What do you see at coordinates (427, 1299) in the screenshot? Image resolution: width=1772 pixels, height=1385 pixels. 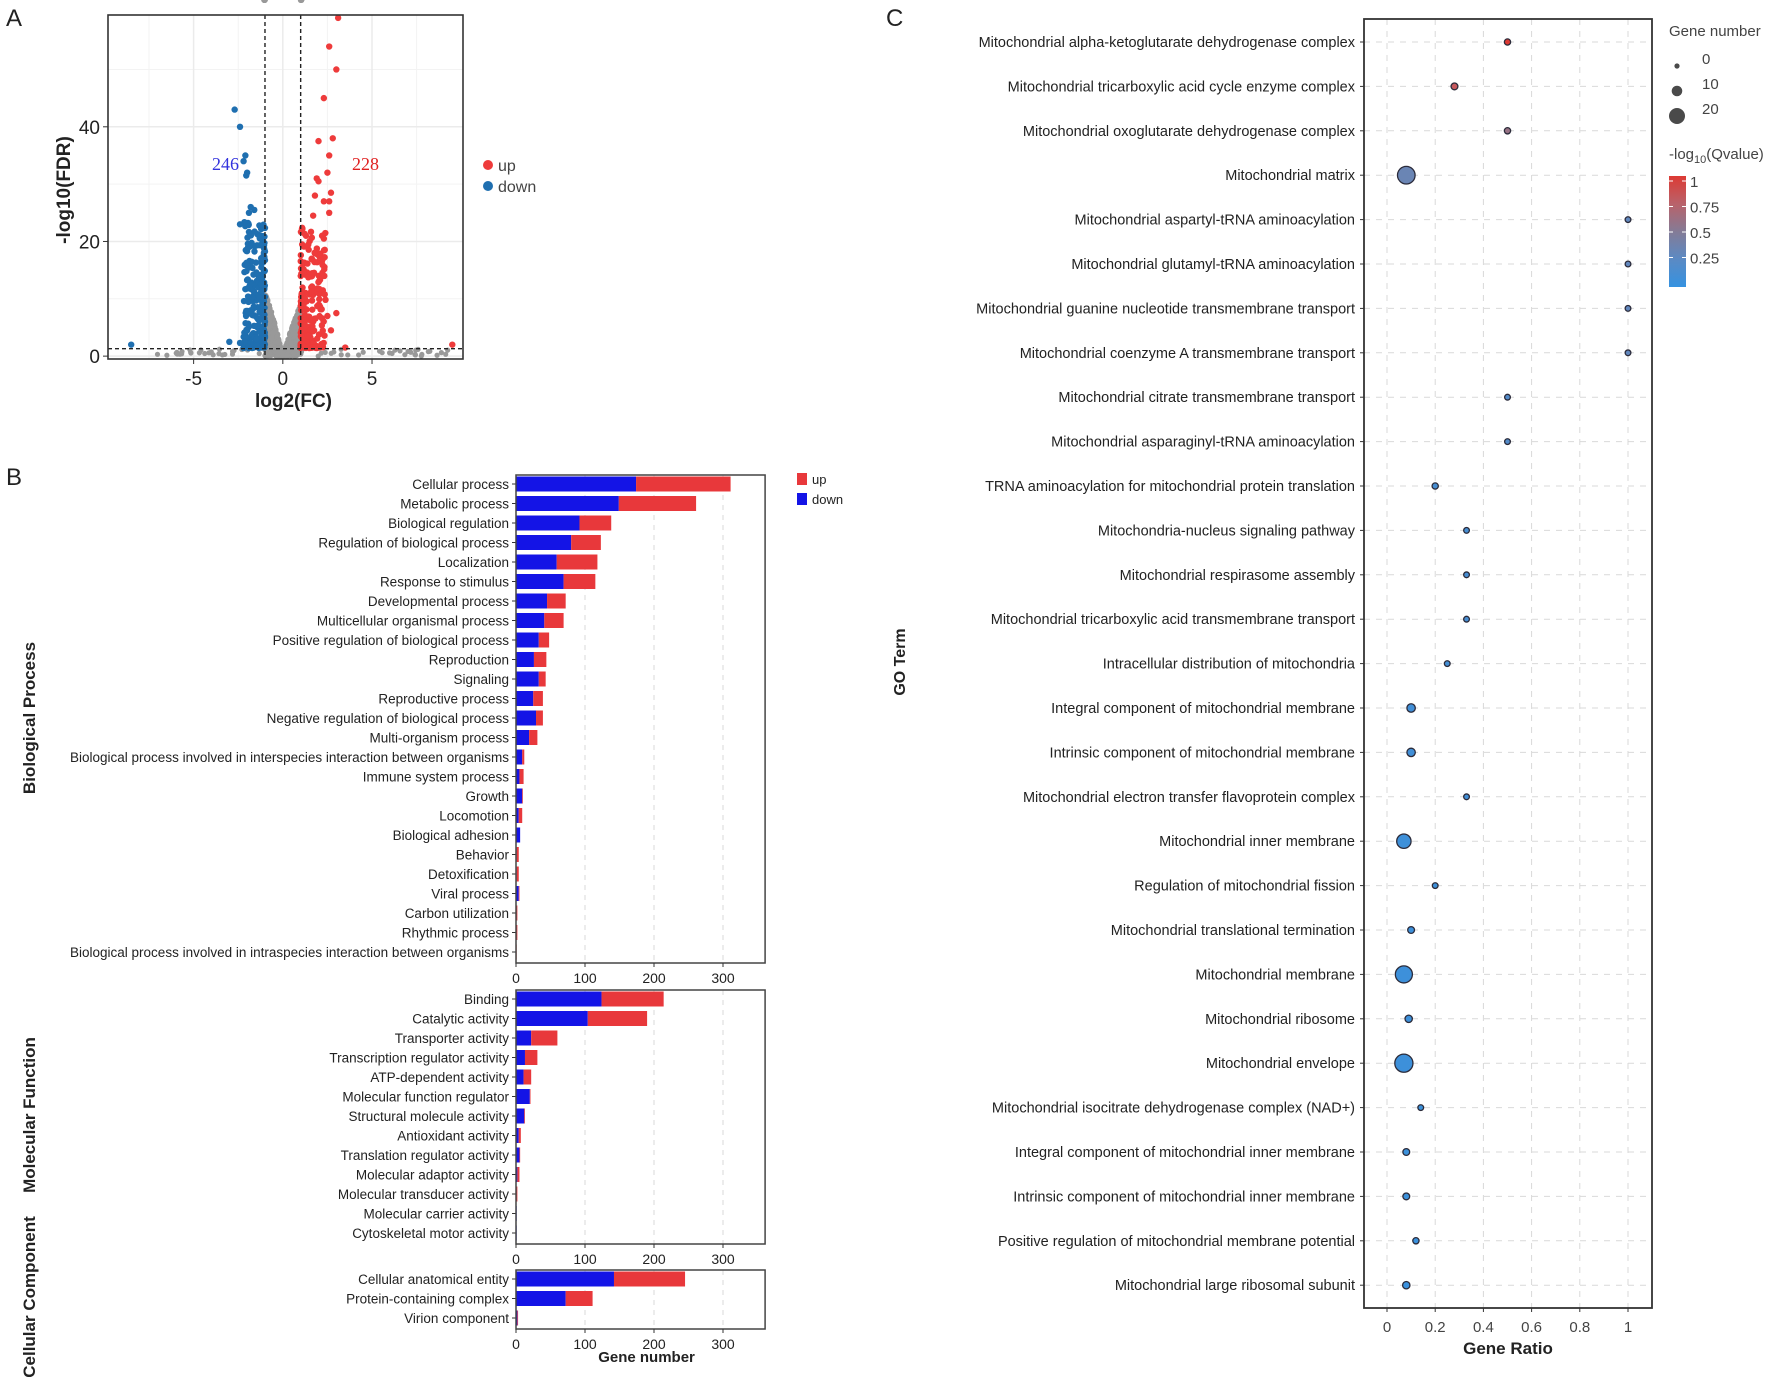 I see `category-label: Protein-containing complex` at bounding box center [427, 1299].